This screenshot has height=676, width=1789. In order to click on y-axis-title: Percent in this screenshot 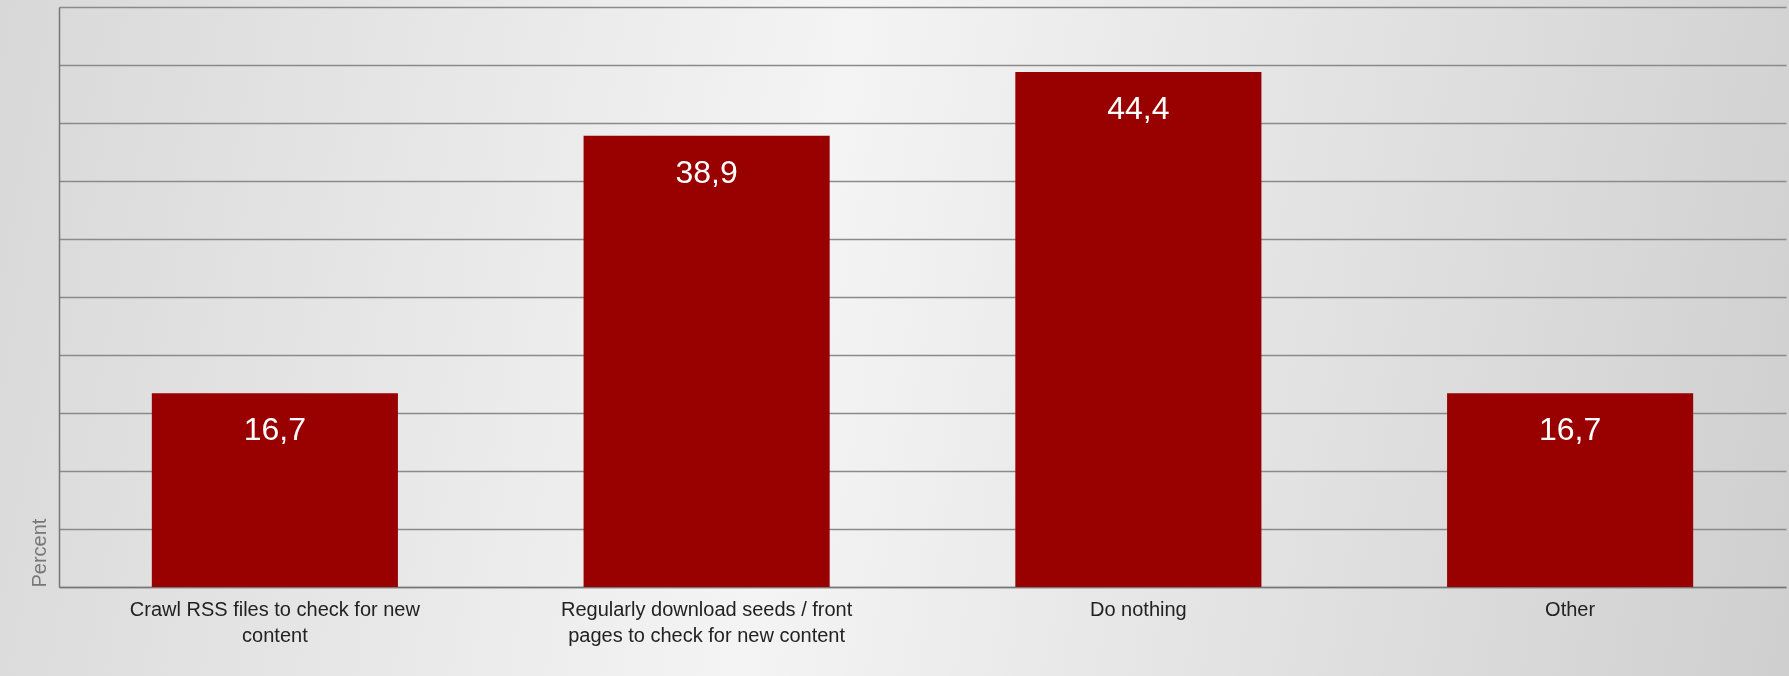, I will do `click(38, 553)`.